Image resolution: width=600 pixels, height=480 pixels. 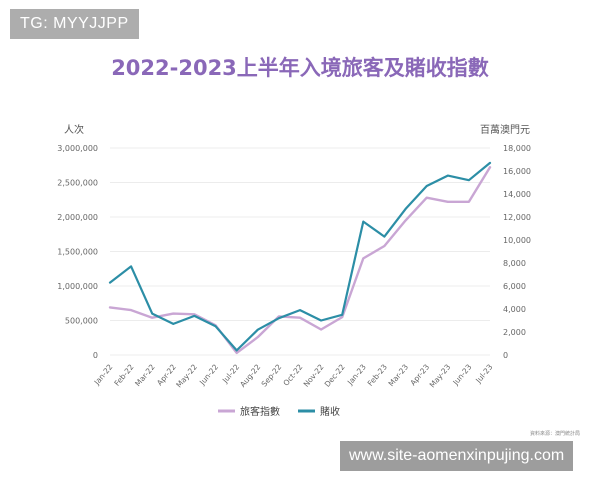 I want to click on y-left-tick-label: 2,000,000, so click(x=77, y=217).